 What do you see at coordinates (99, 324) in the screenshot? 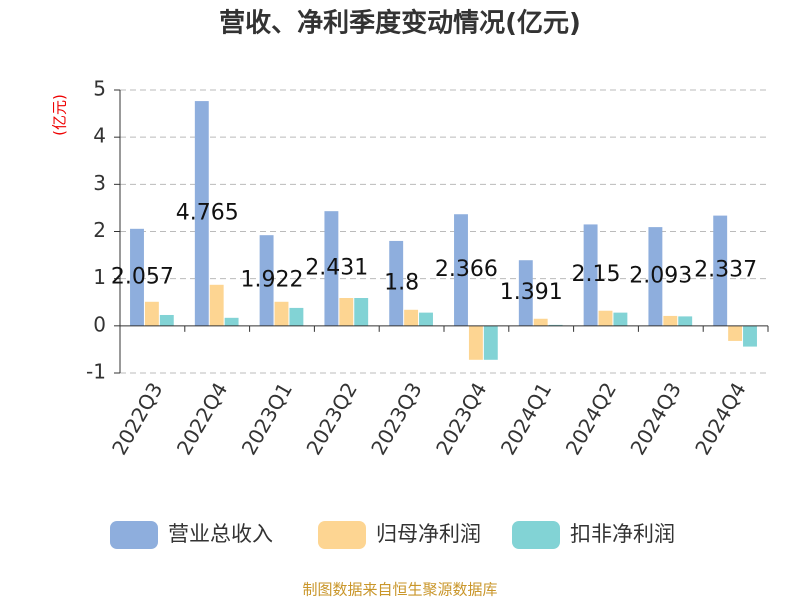
I see `y-tick-label: 0` at bounding box center [99, 324].